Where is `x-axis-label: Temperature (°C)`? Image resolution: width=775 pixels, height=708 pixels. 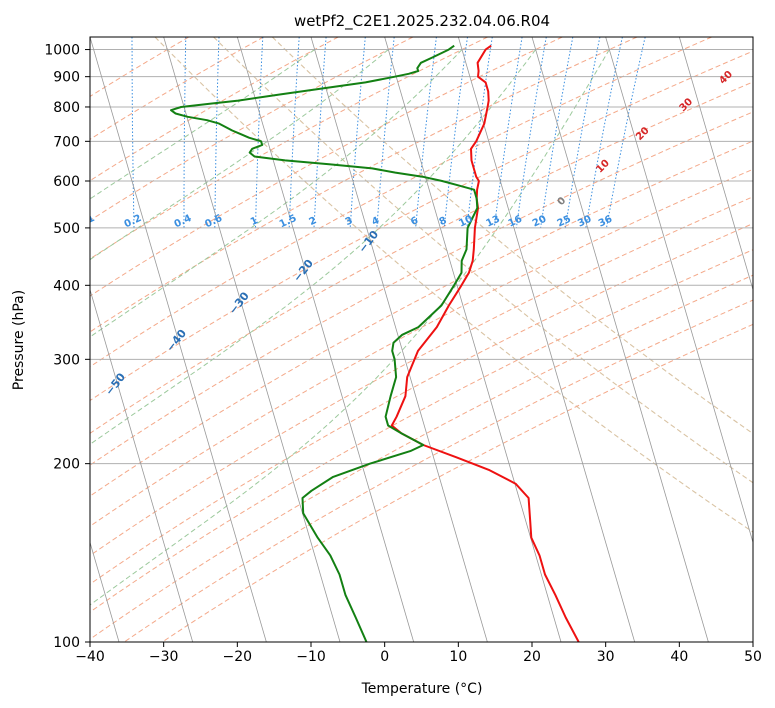
x-axis-label: Temperature (°C) is located at coordinates (422, 689).